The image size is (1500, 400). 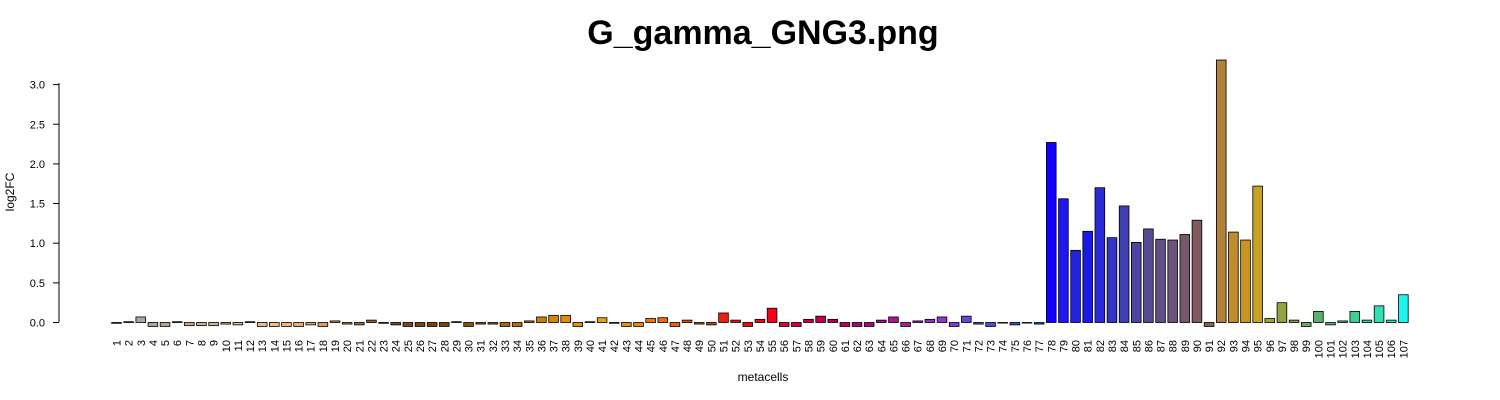 What do you see at coordinates (1404, 349) in the screenshot?
I see `x-tick-label: 107` at bounding box center [1404, 349].